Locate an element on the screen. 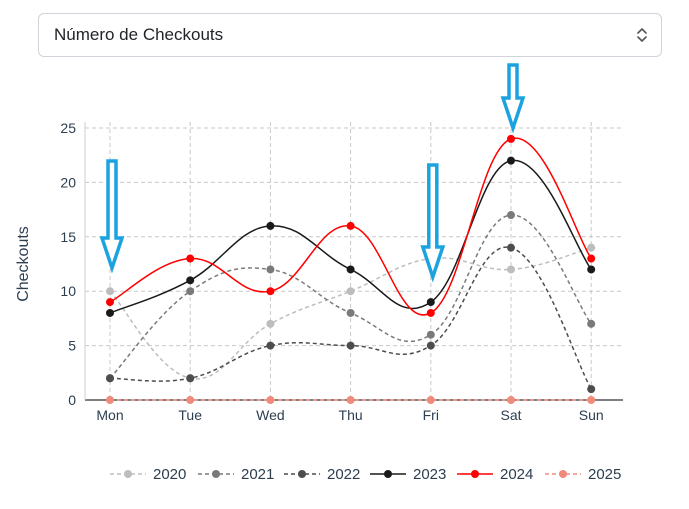 Image resolution: width=689 pixels, height=509 pixels. x-tick-label: Wed is located at coordinates (270, 415).